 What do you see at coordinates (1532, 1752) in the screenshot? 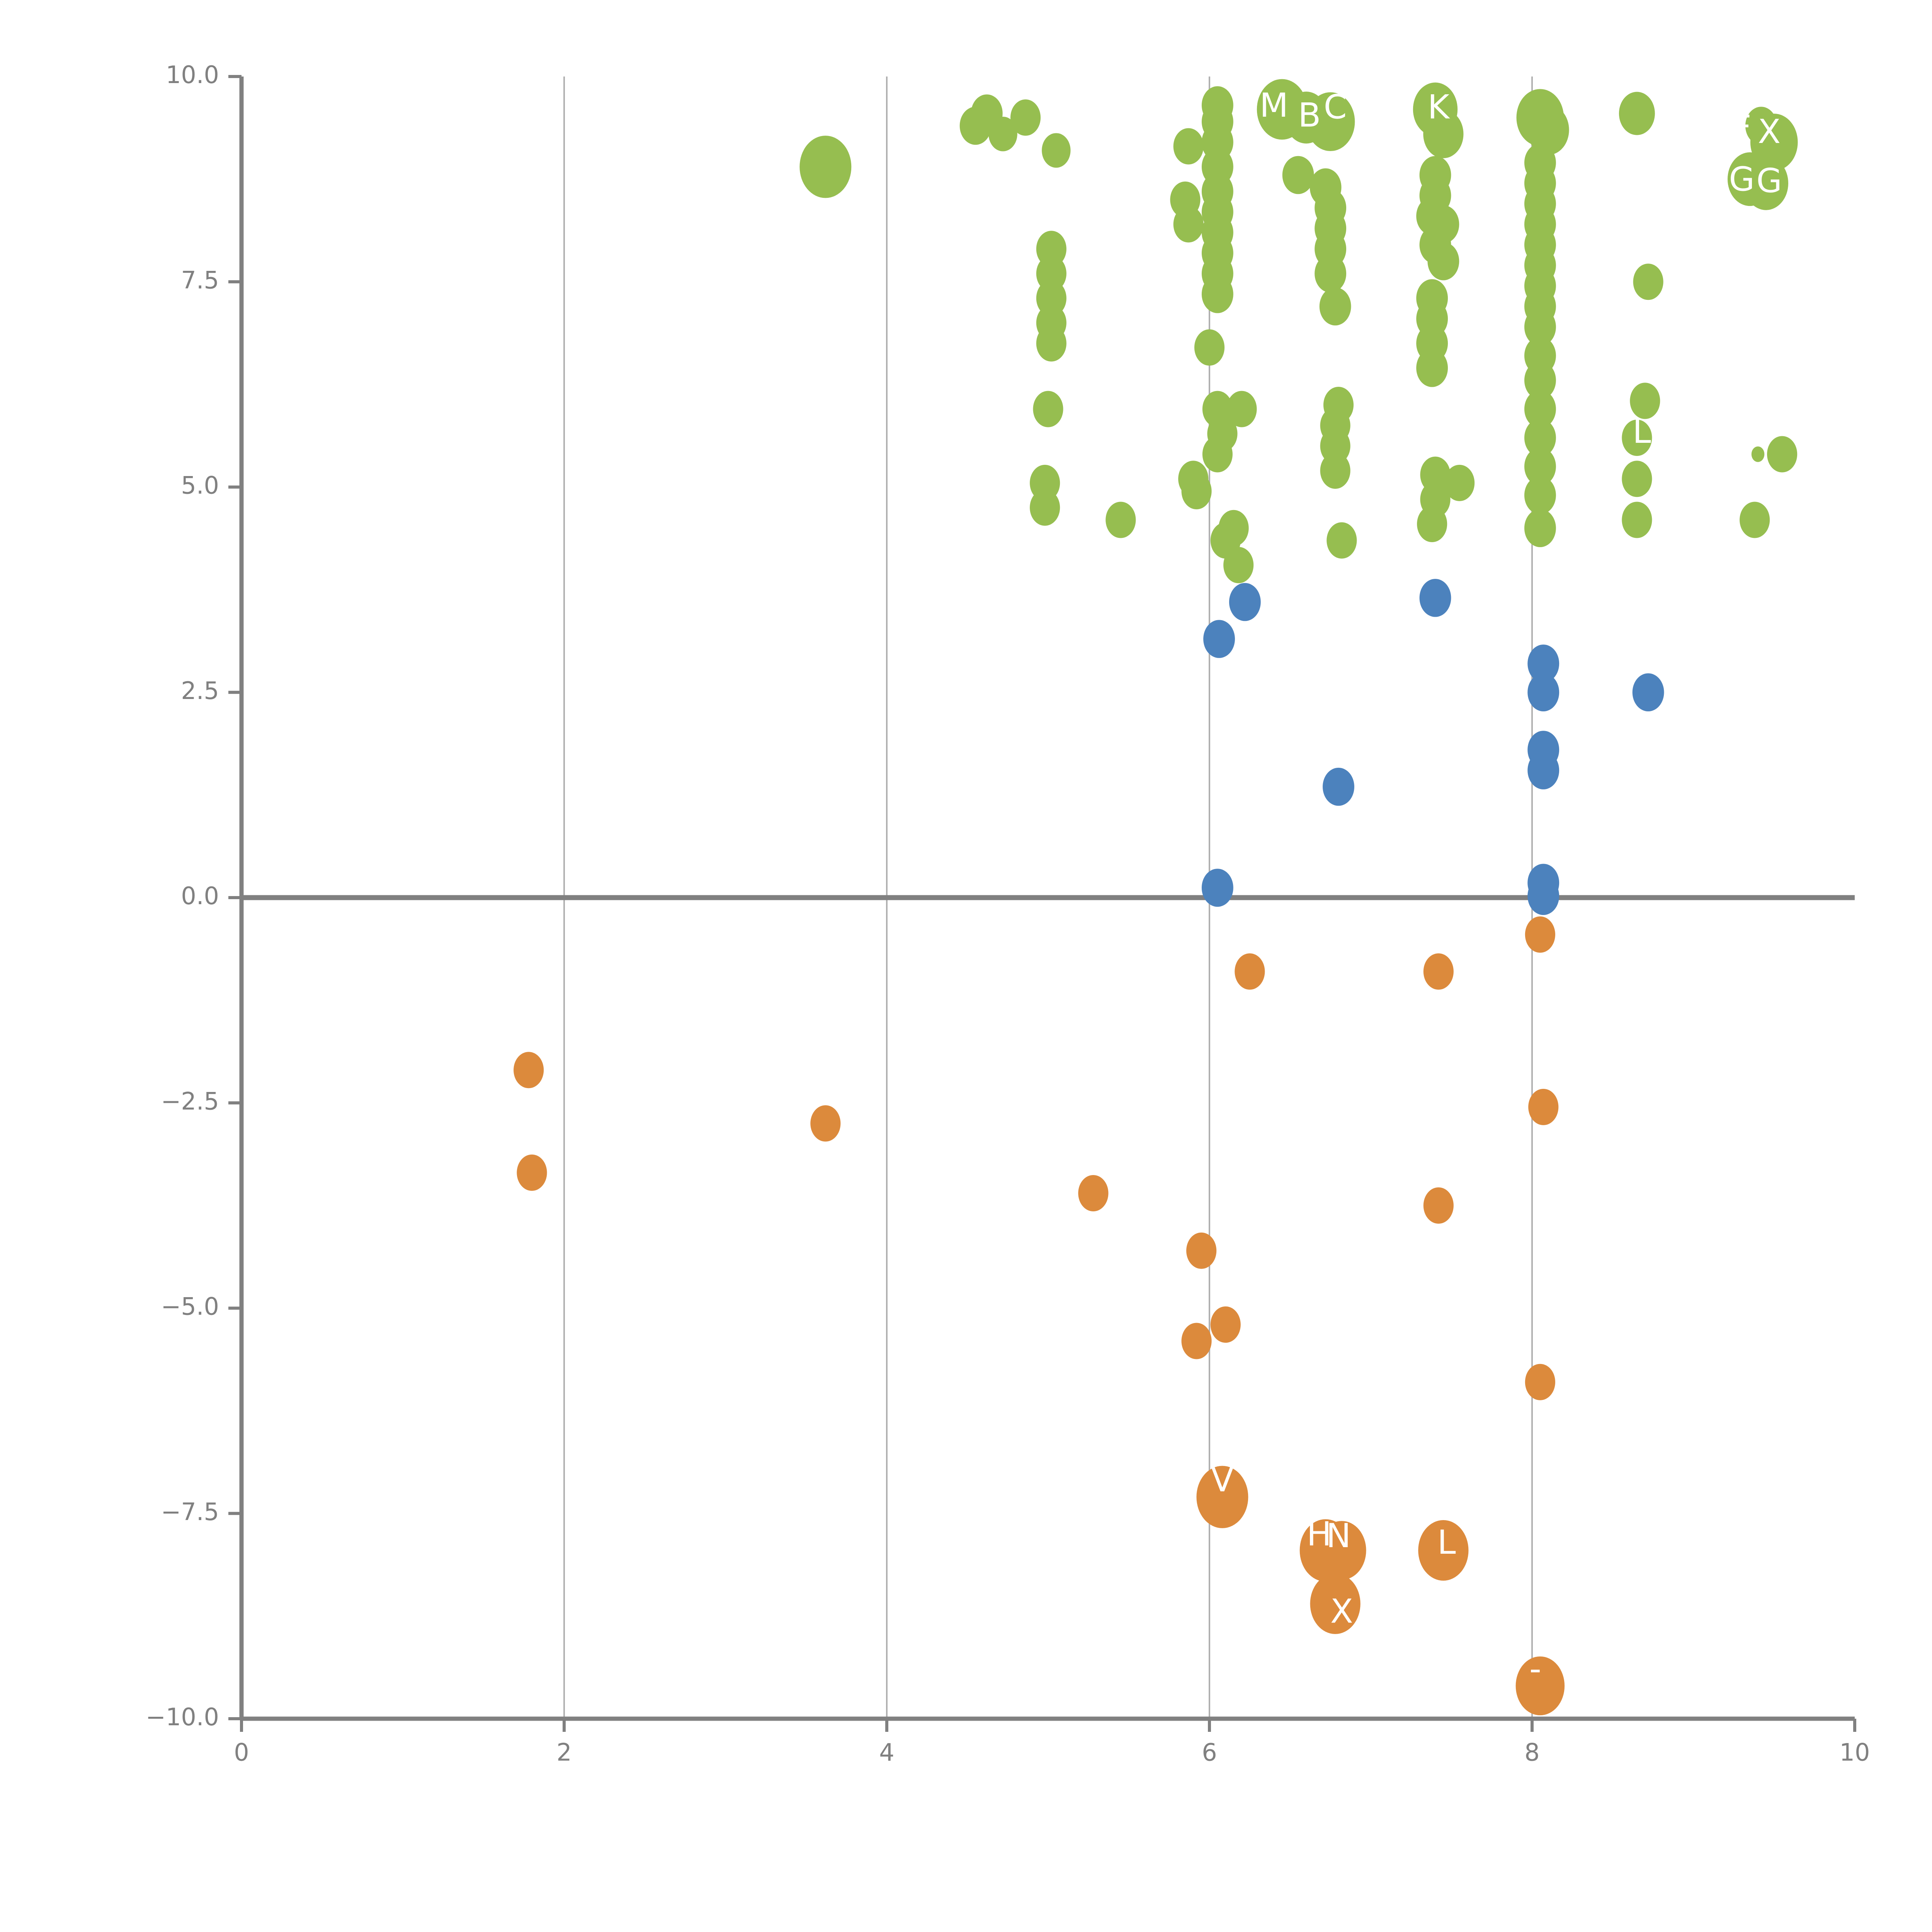
I see `x-tick-label: 8` at bounding box center [1532, 1752].